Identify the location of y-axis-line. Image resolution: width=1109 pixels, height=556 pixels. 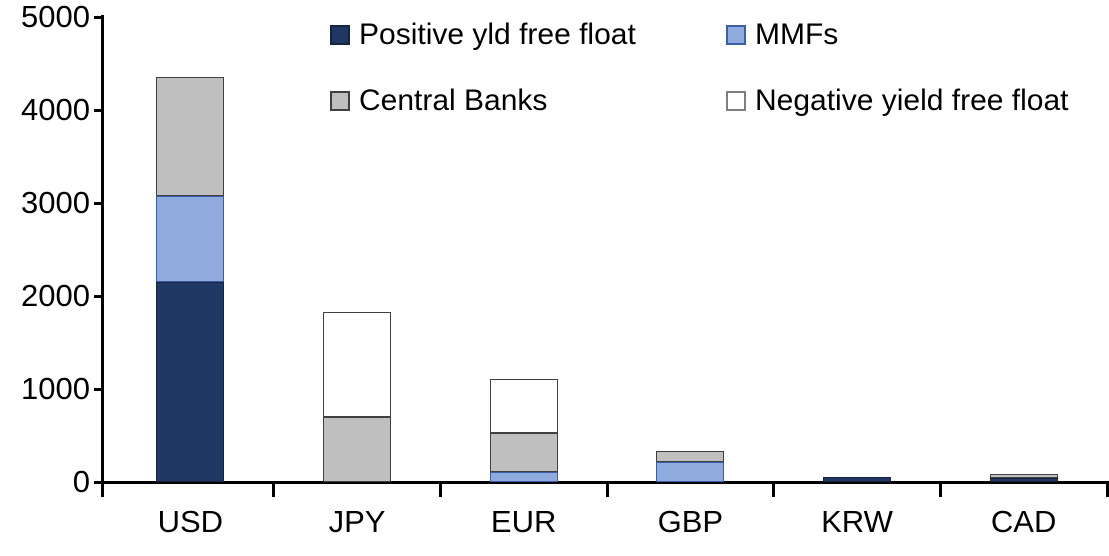
(102, 256).